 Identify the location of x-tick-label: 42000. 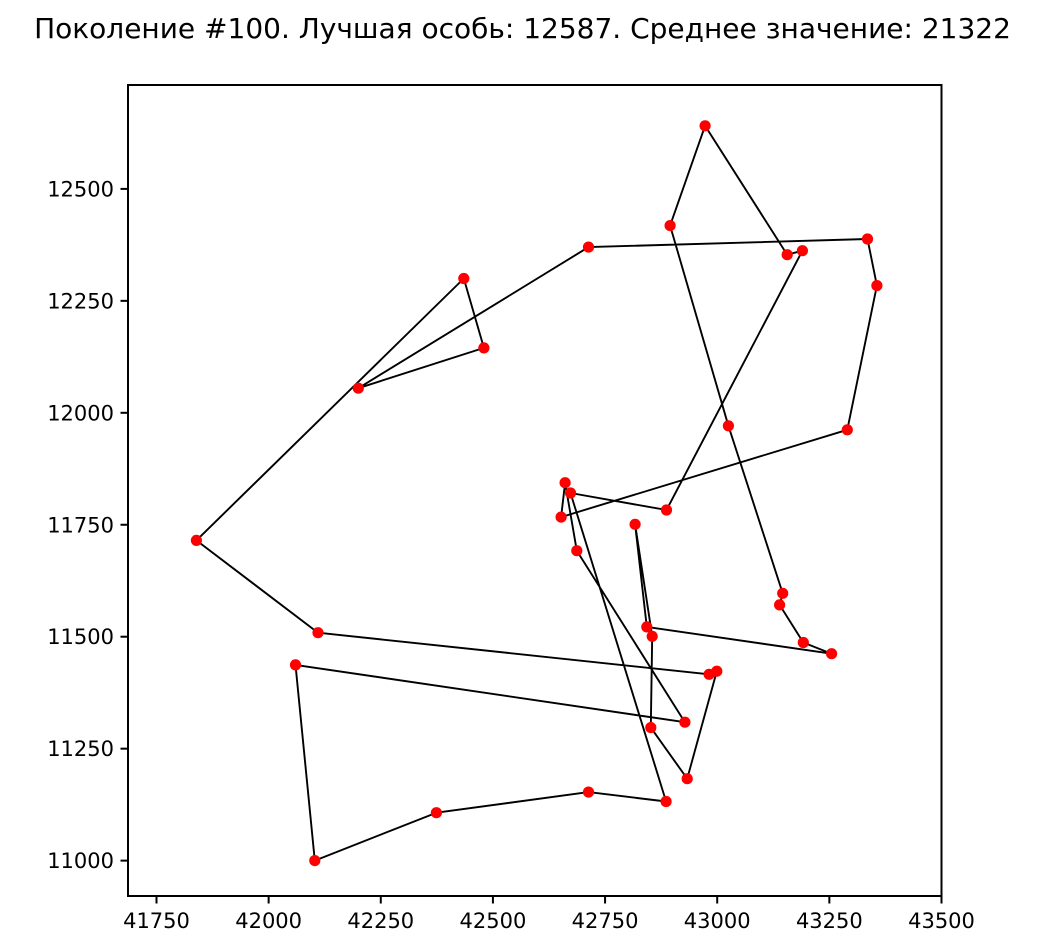
(268, 921).